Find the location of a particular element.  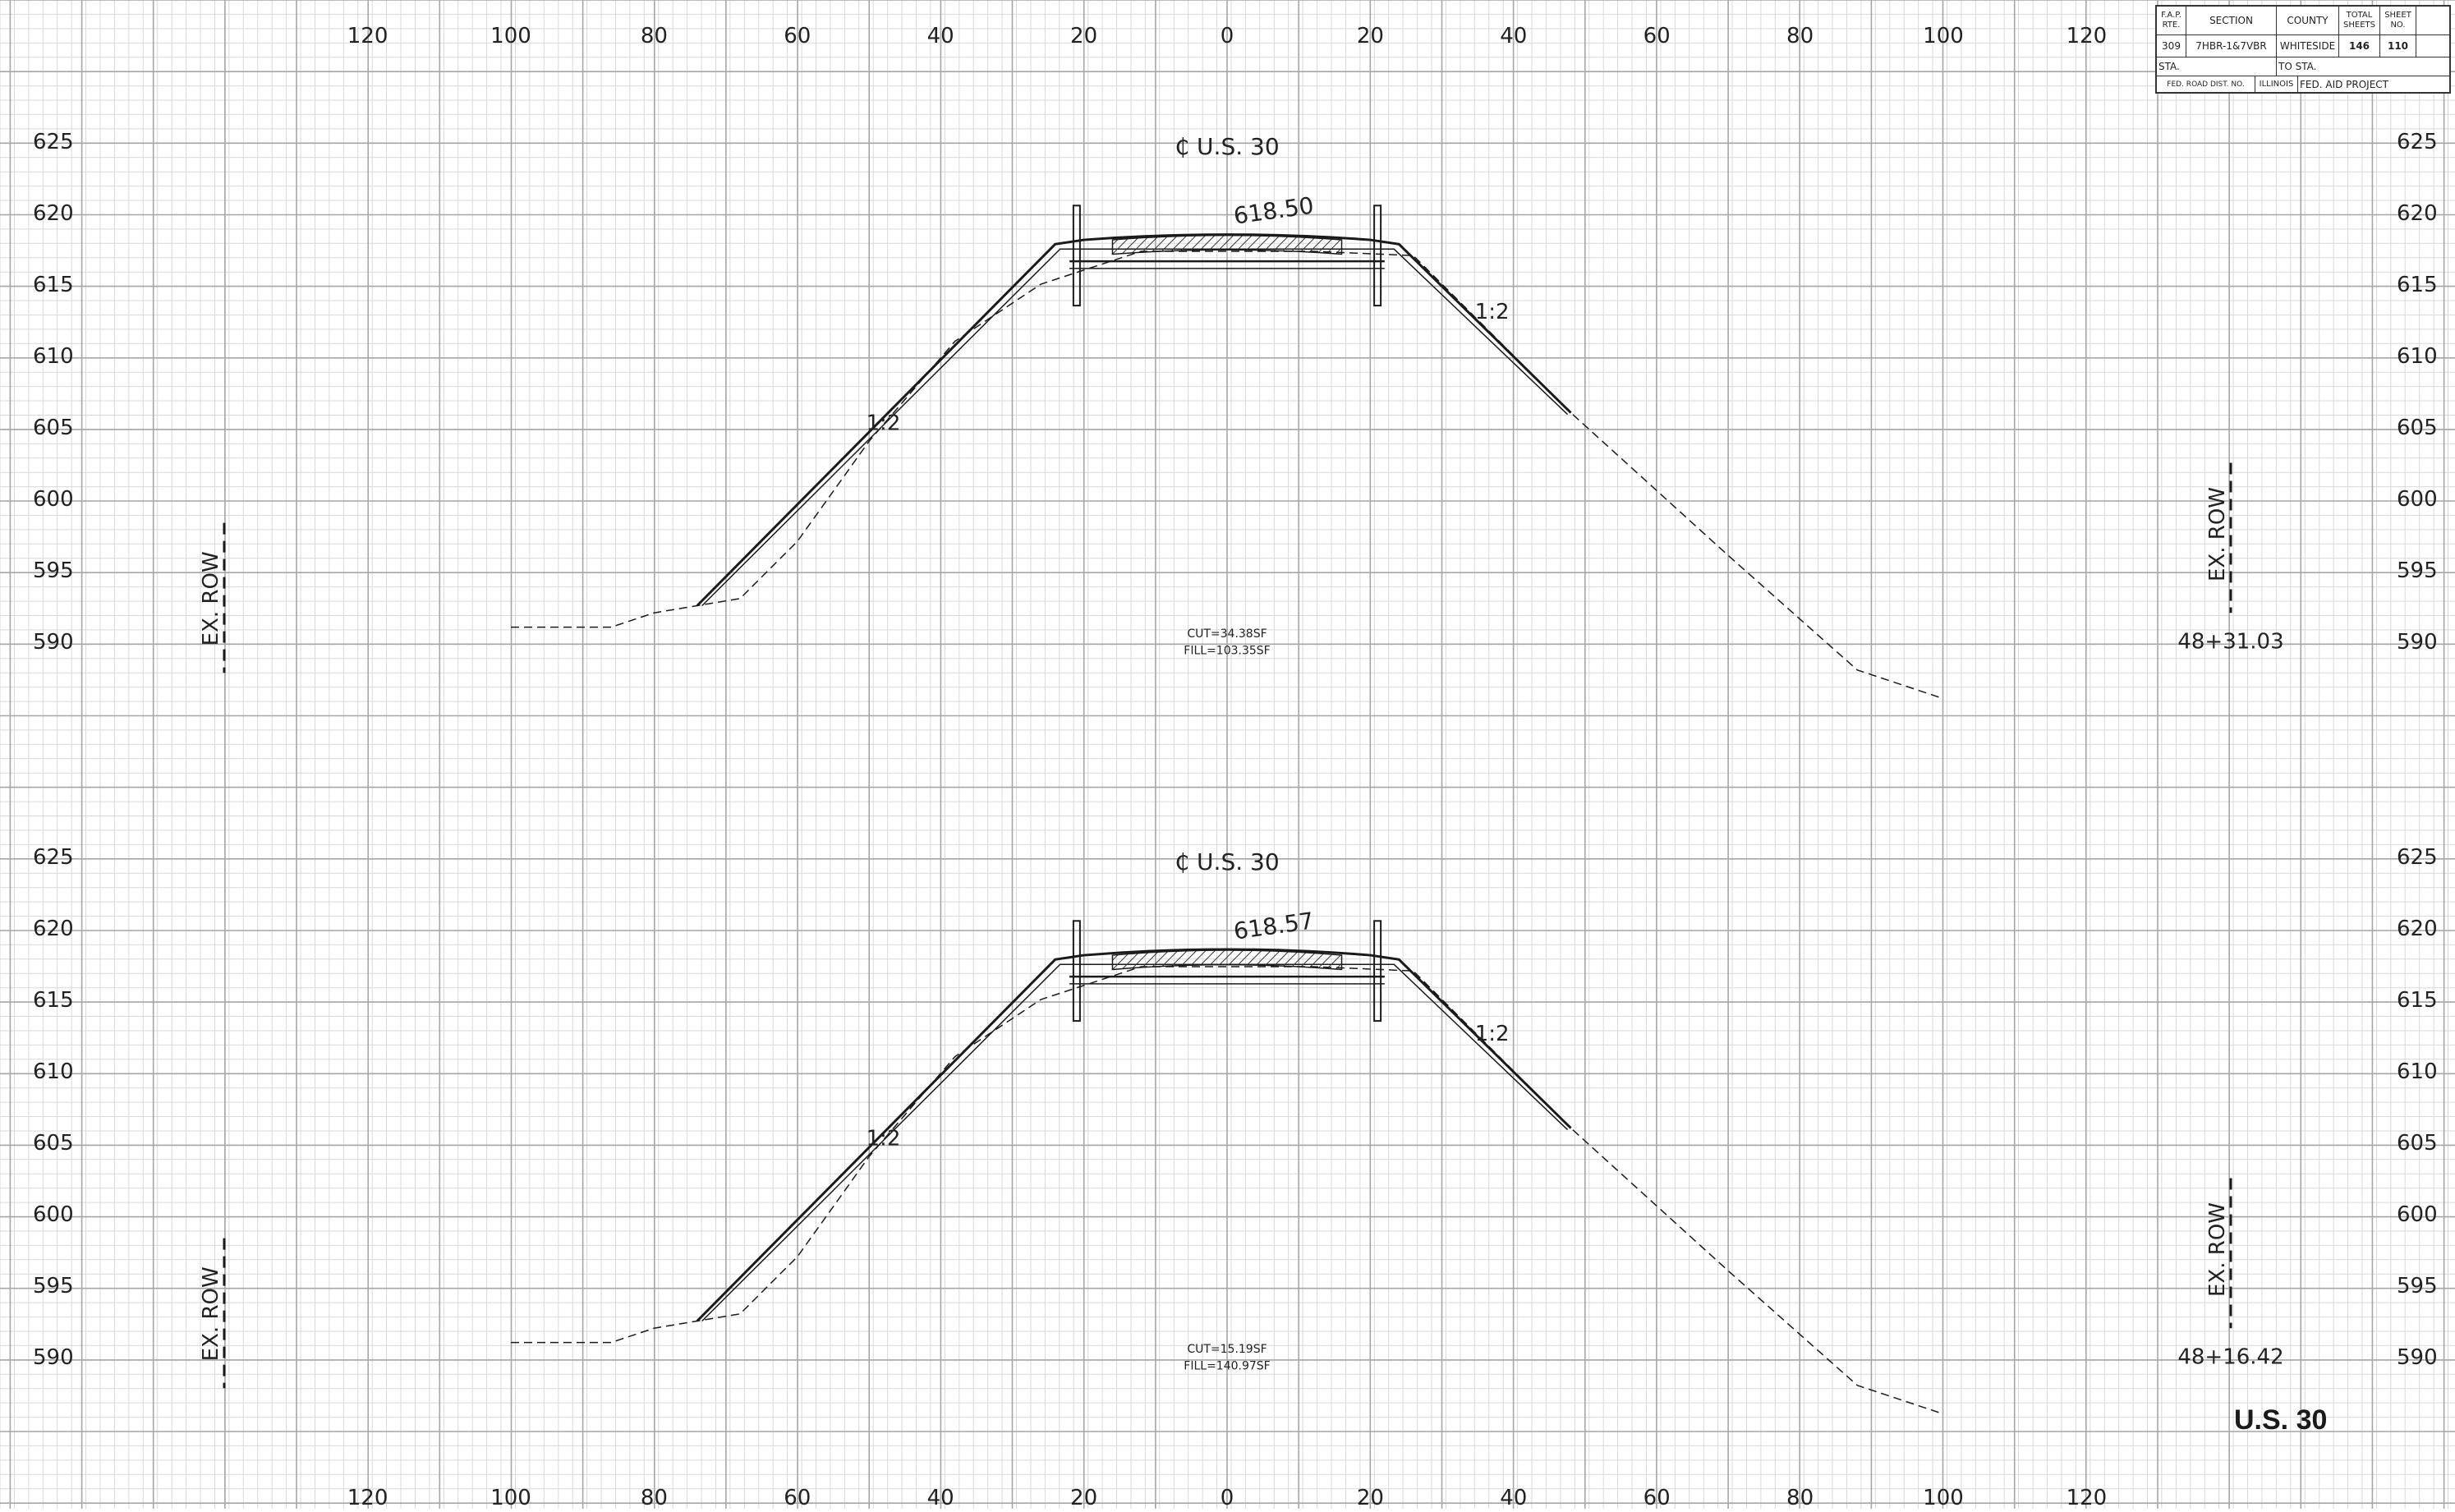

sta-label: STA. is located at coordinates (2217, 66).